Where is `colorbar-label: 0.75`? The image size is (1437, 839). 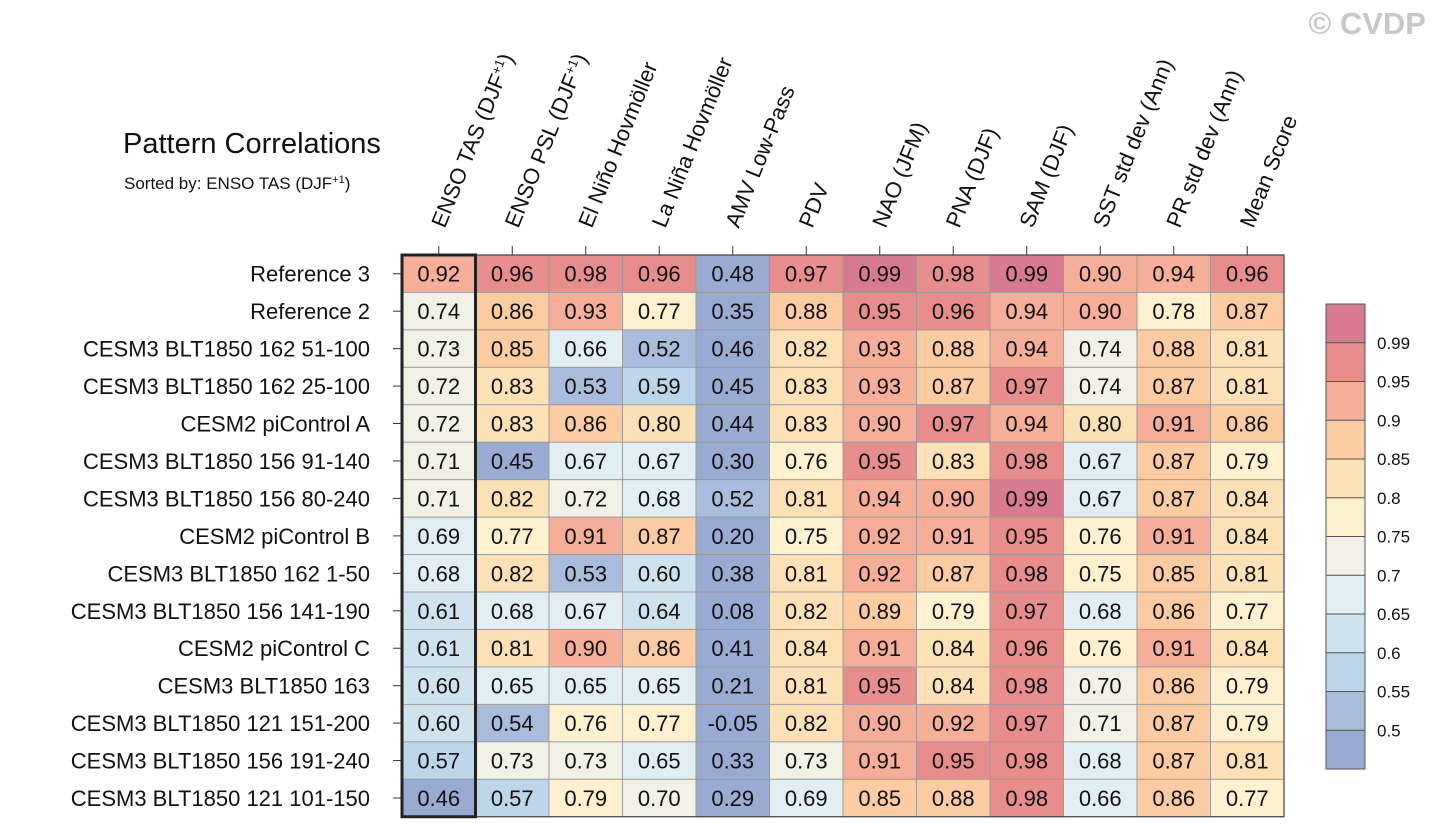 colorbar-label: 0.75 is located at coordinates (1393, 537).